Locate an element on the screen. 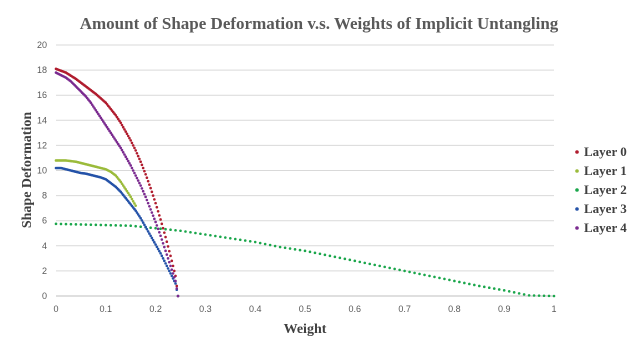 This screenshot has width=638, height=345. legend-label: Layer 1 is located at coordinates (605, 170).